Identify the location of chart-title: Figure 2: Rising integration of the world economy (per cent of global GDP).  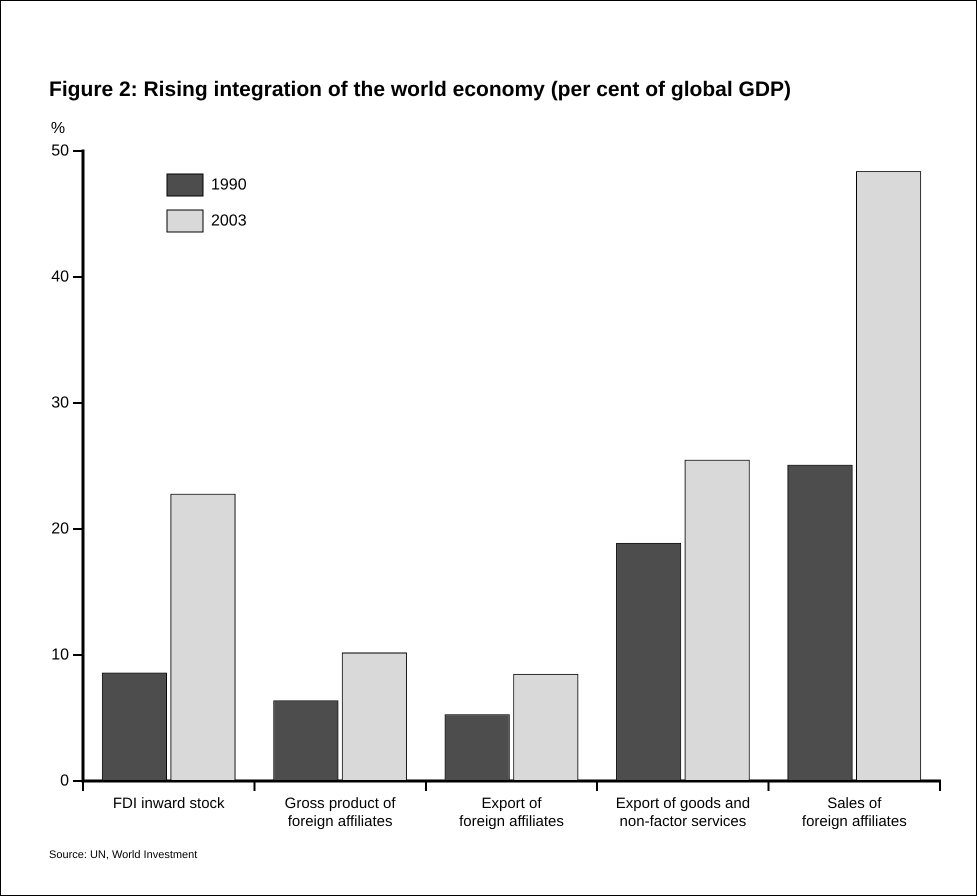
(420, 89).